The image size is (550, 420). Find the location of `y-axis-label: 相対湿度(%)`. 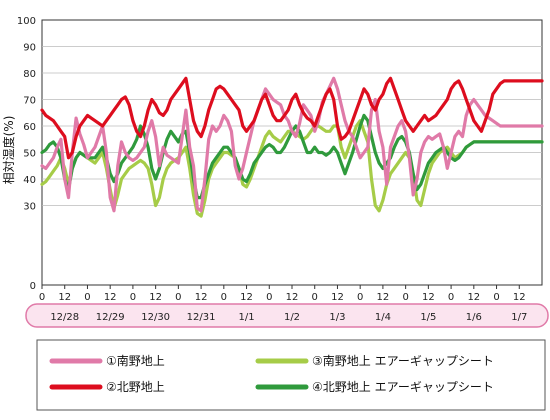

y-axis-label: 相対湿度(%) is located at coordinates (8, 150).